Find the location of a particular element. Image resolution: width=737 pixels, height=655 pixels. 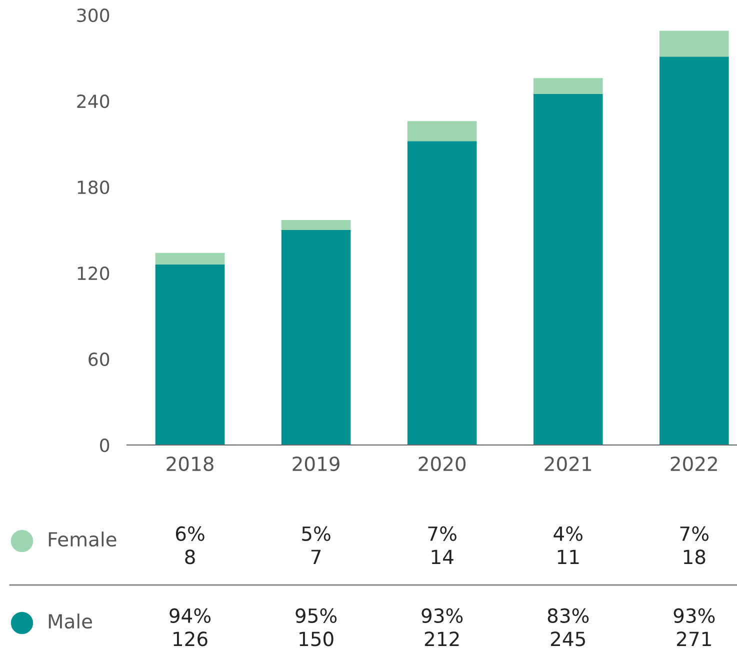

y-tick-label: 60 is located at coordinates (99, 359).